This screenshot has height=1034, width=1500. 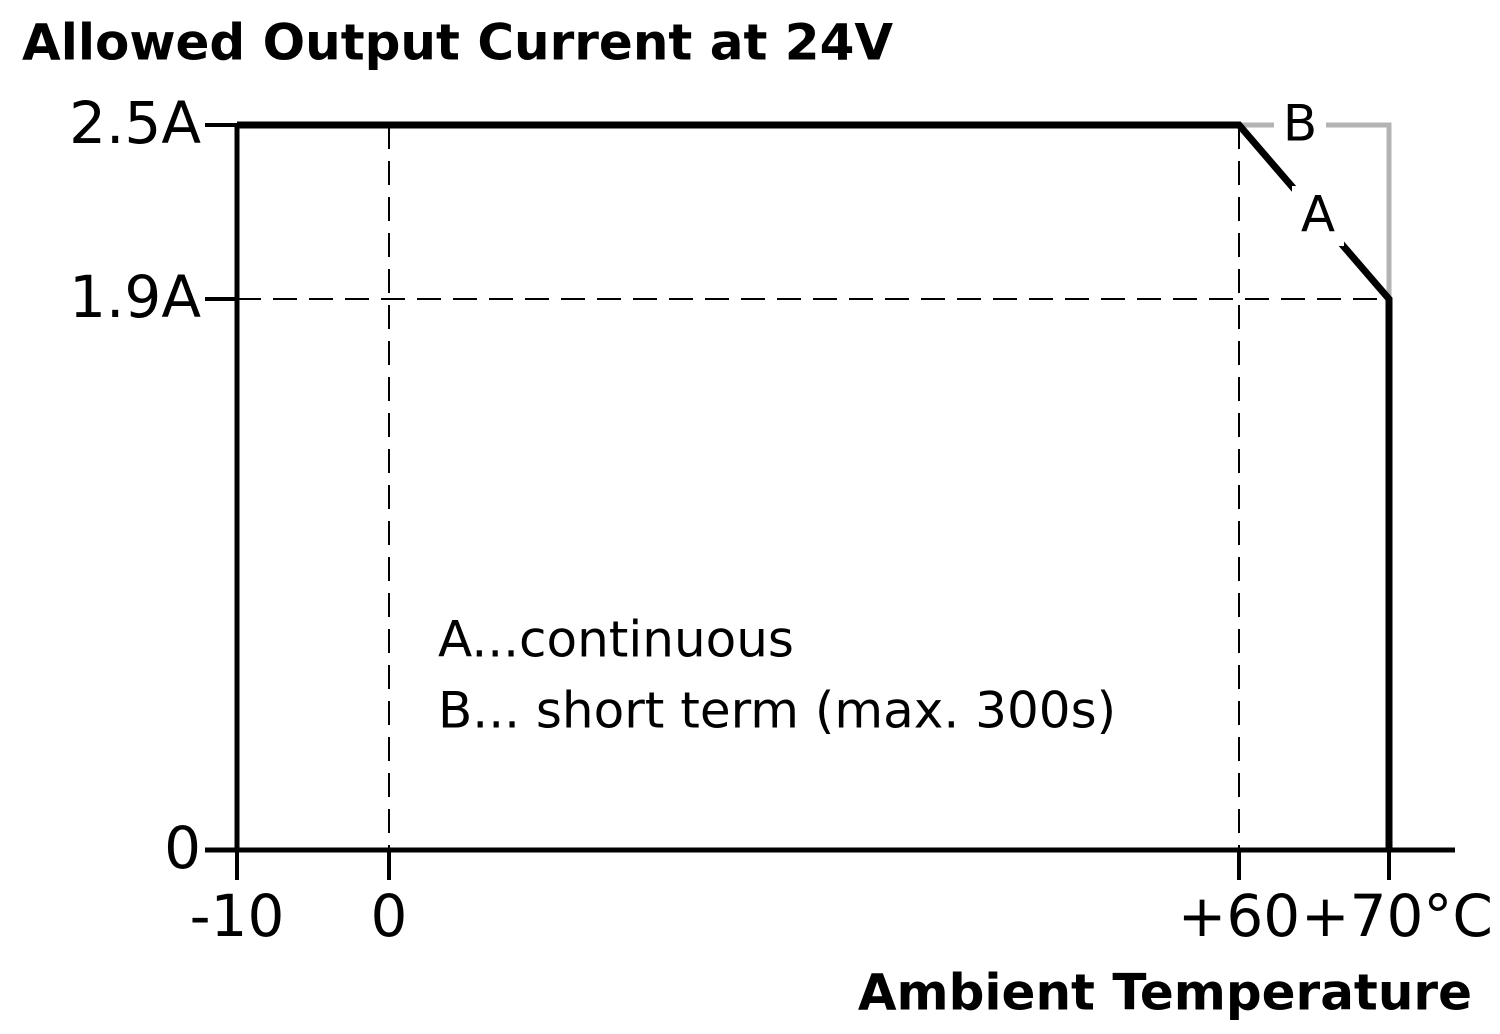 What do you see at coordinates (1397, 916) in the screenshot?
I see `x-tick-label: +70°C` at bounding box center [1397, 916].